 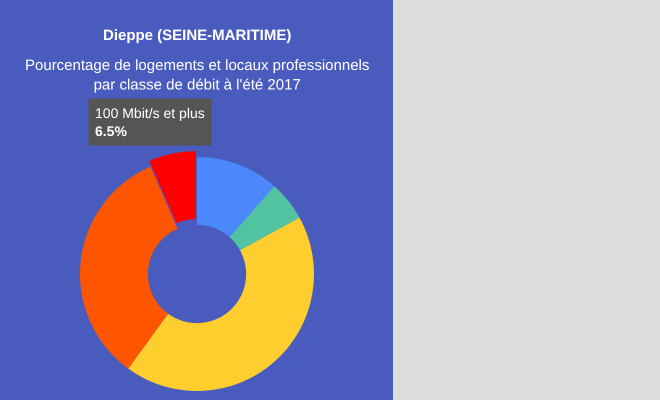 What do you see at coordinates (197, 35) in the screenshot?
I see `chart-title: Dieppe (SEINE-MARITIME)` at bounding box center [197, 35].